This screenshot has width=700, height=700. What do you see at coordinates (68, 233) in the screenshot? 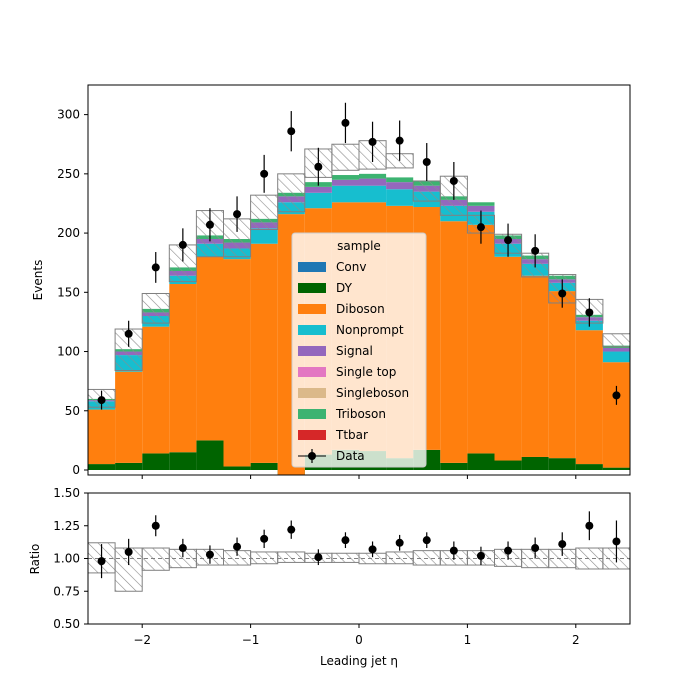
I see `y-tick-label: 200` at bounding box center [68, 233].